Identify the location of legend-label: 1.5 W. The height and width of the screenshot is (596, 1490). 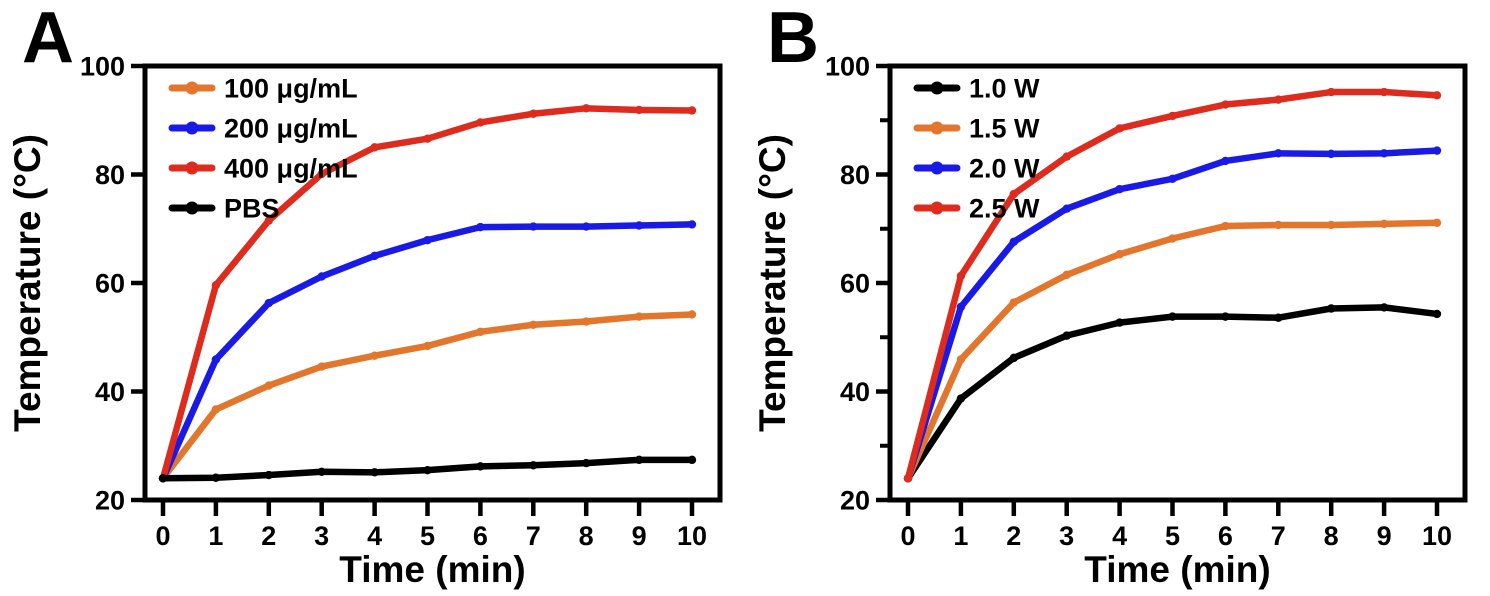
(1004, 129).